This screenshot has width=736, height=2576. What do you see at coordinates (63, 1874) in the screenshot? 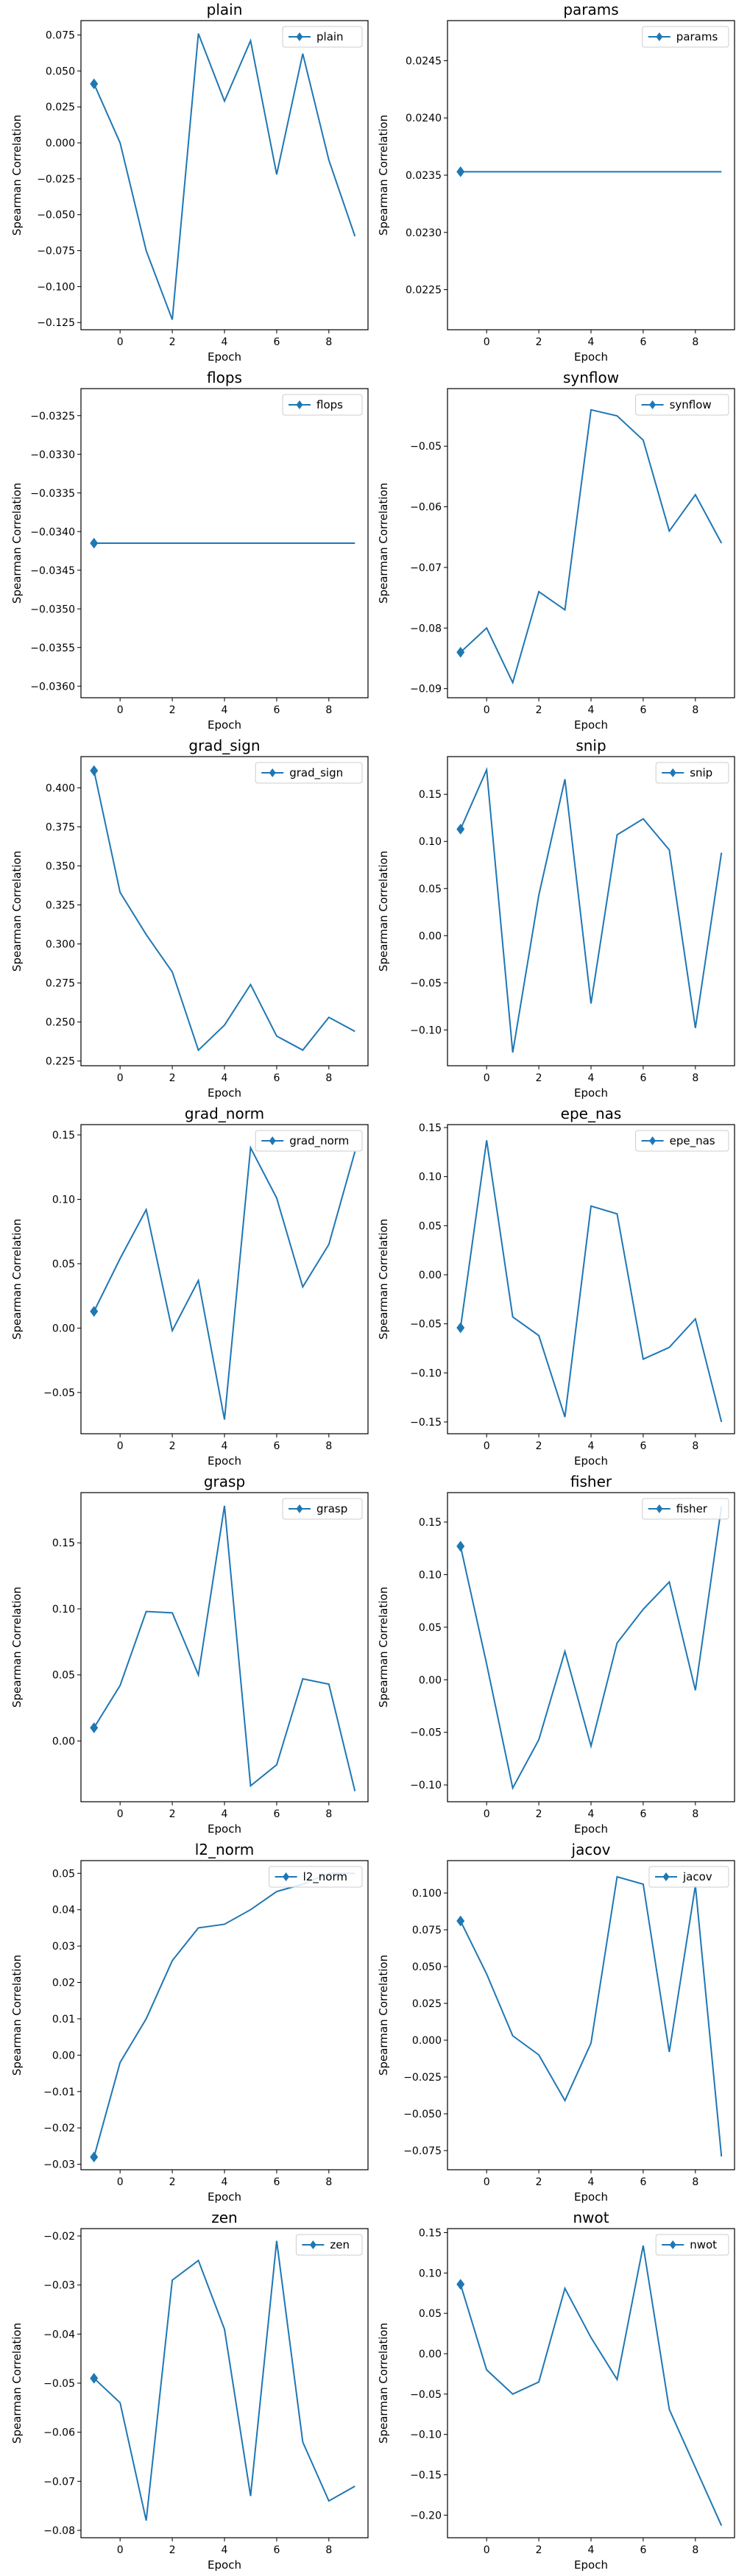
I see `y-tick-label: 0.05` at bounding box center [63, 1874].